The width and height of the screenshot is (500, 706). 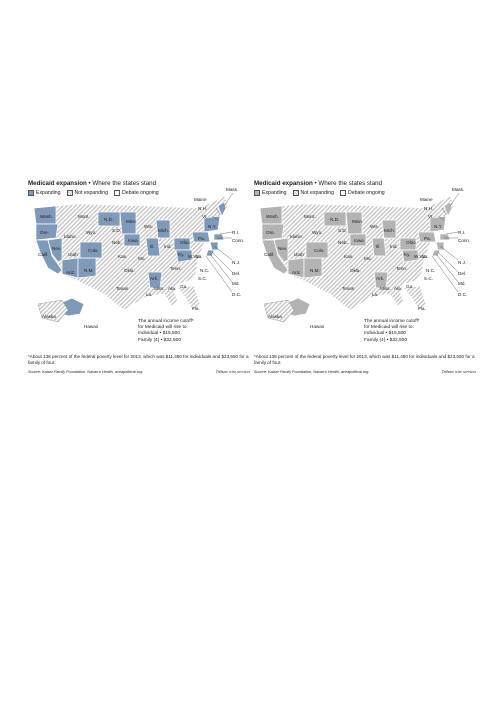 I want to click on debate-swatch, so click(x=343, y=193).